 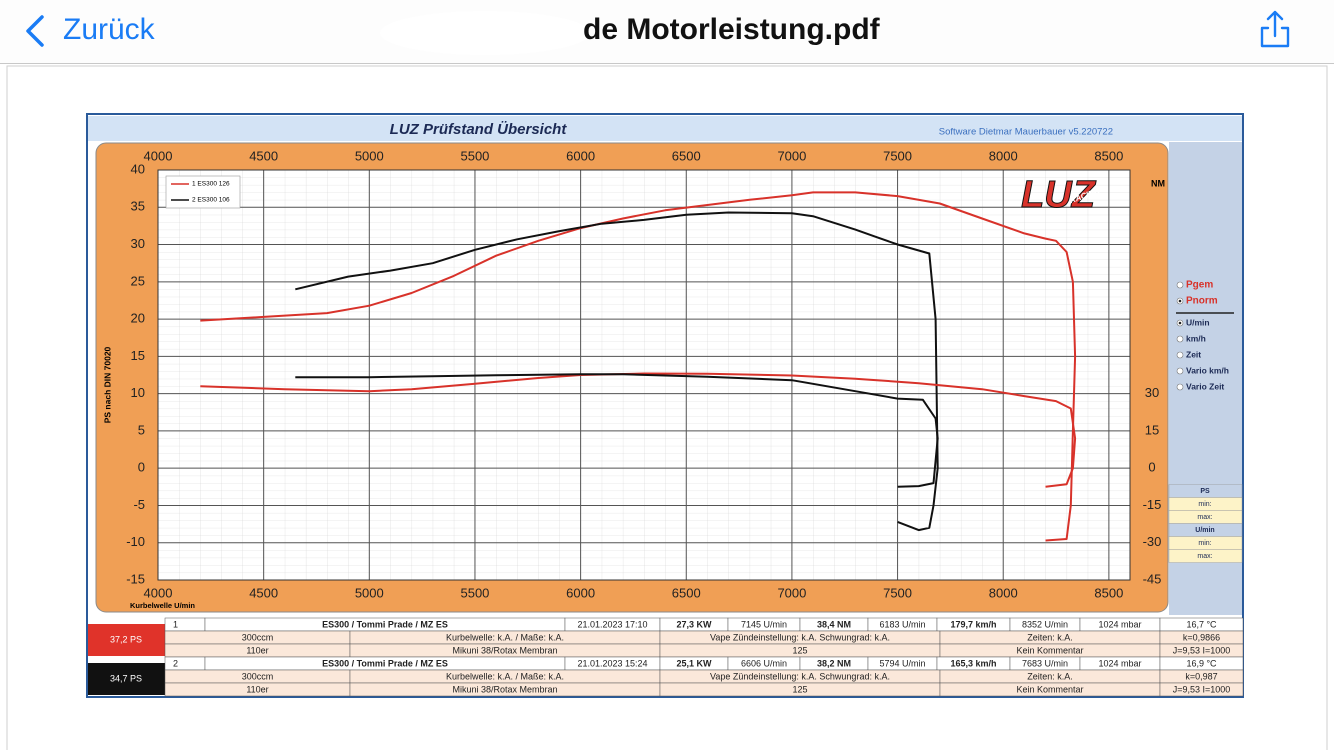 What do you see at coordinates (1152, 429) in the screenshot?
I see `y2-tick-label: 15` at bounding box center [1152, 429].